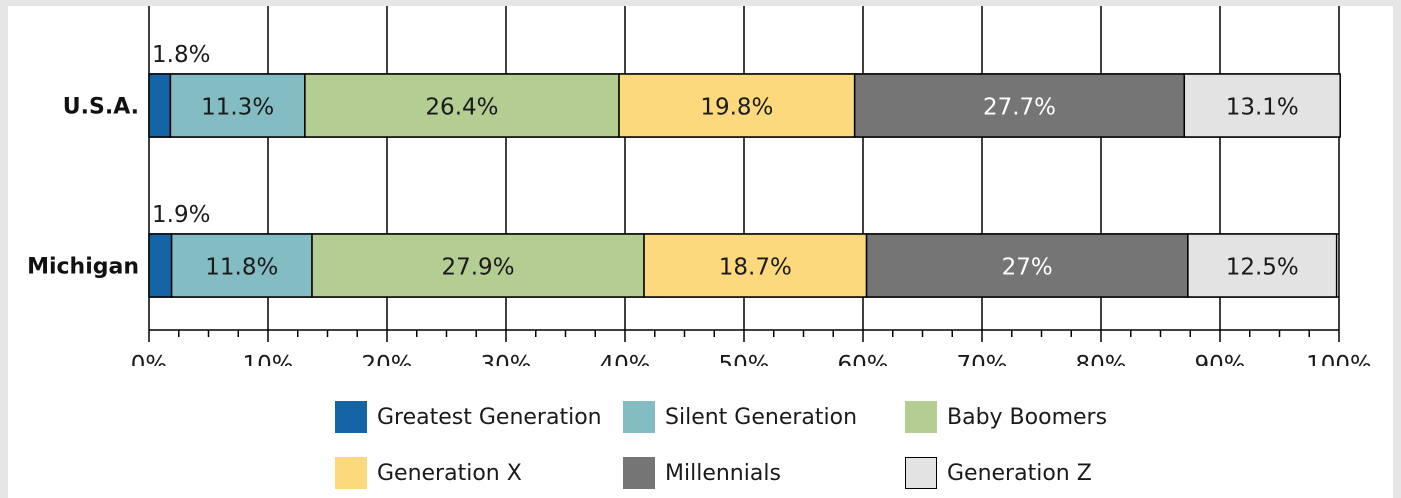  Describe the element at coordinates (149, 359) in the screenshot. I see `x-tick-label: 0%` at that location.